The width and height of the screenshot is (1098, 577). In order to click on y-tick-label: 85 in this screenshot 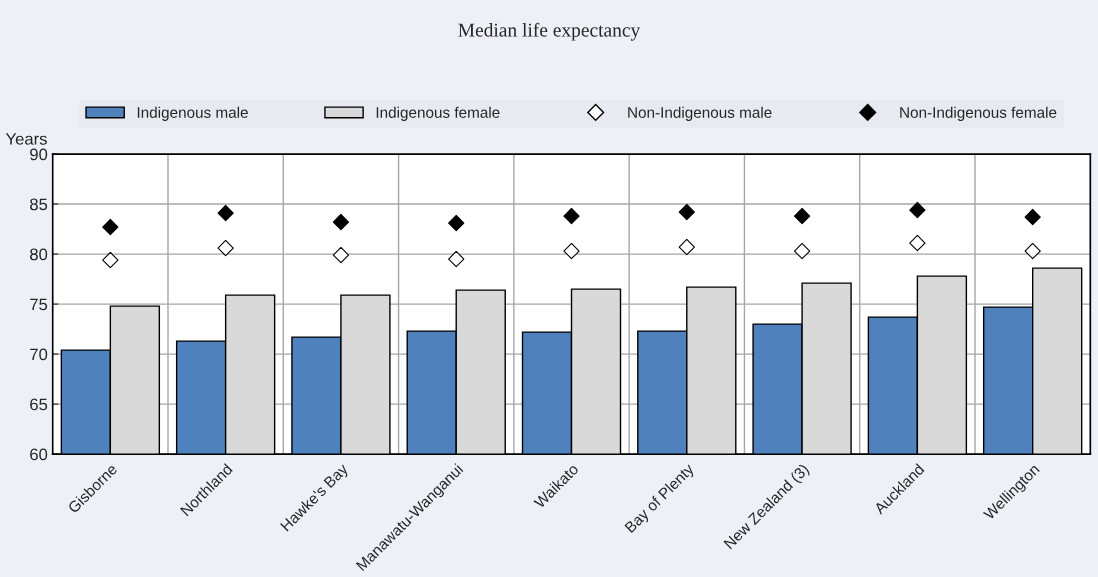, I will do `click(39, 204)`.